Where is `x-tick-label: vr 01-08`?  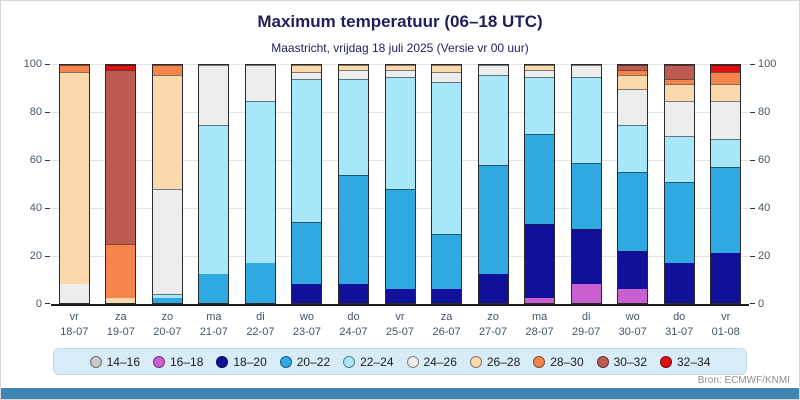 x-tick-label: vr 01-08 is located at coordinates (725, 325).